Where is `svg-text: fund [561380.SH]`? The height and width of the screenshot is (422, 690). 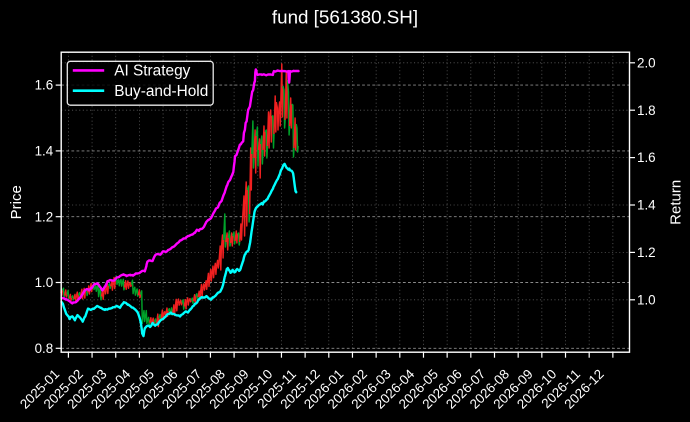
svg-text: fund [561380.SH] is located at coordinates (345, 17).